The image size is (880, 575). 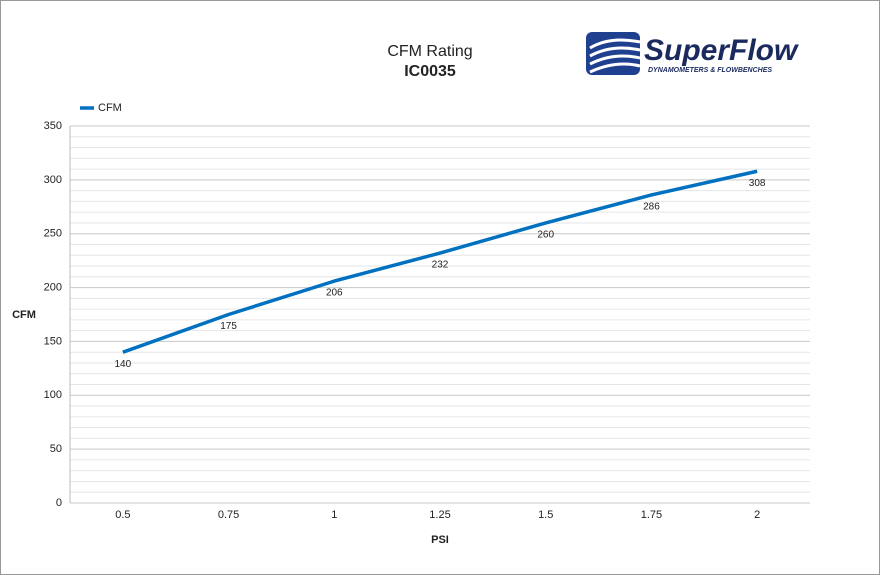 I want to click on data-label: 140, so click(x=123, y=364).